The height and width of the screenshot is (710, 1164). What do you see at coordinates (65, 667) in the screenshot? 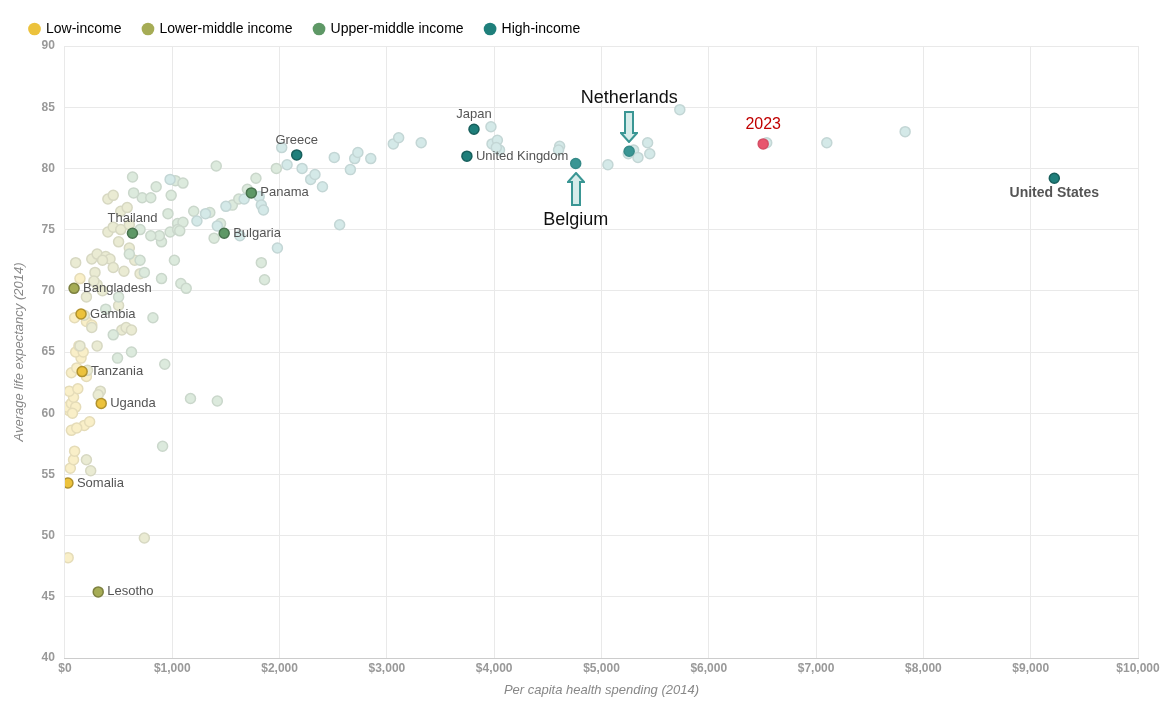
I see `x-tick-label: $0` at bounding box center [65, 667].